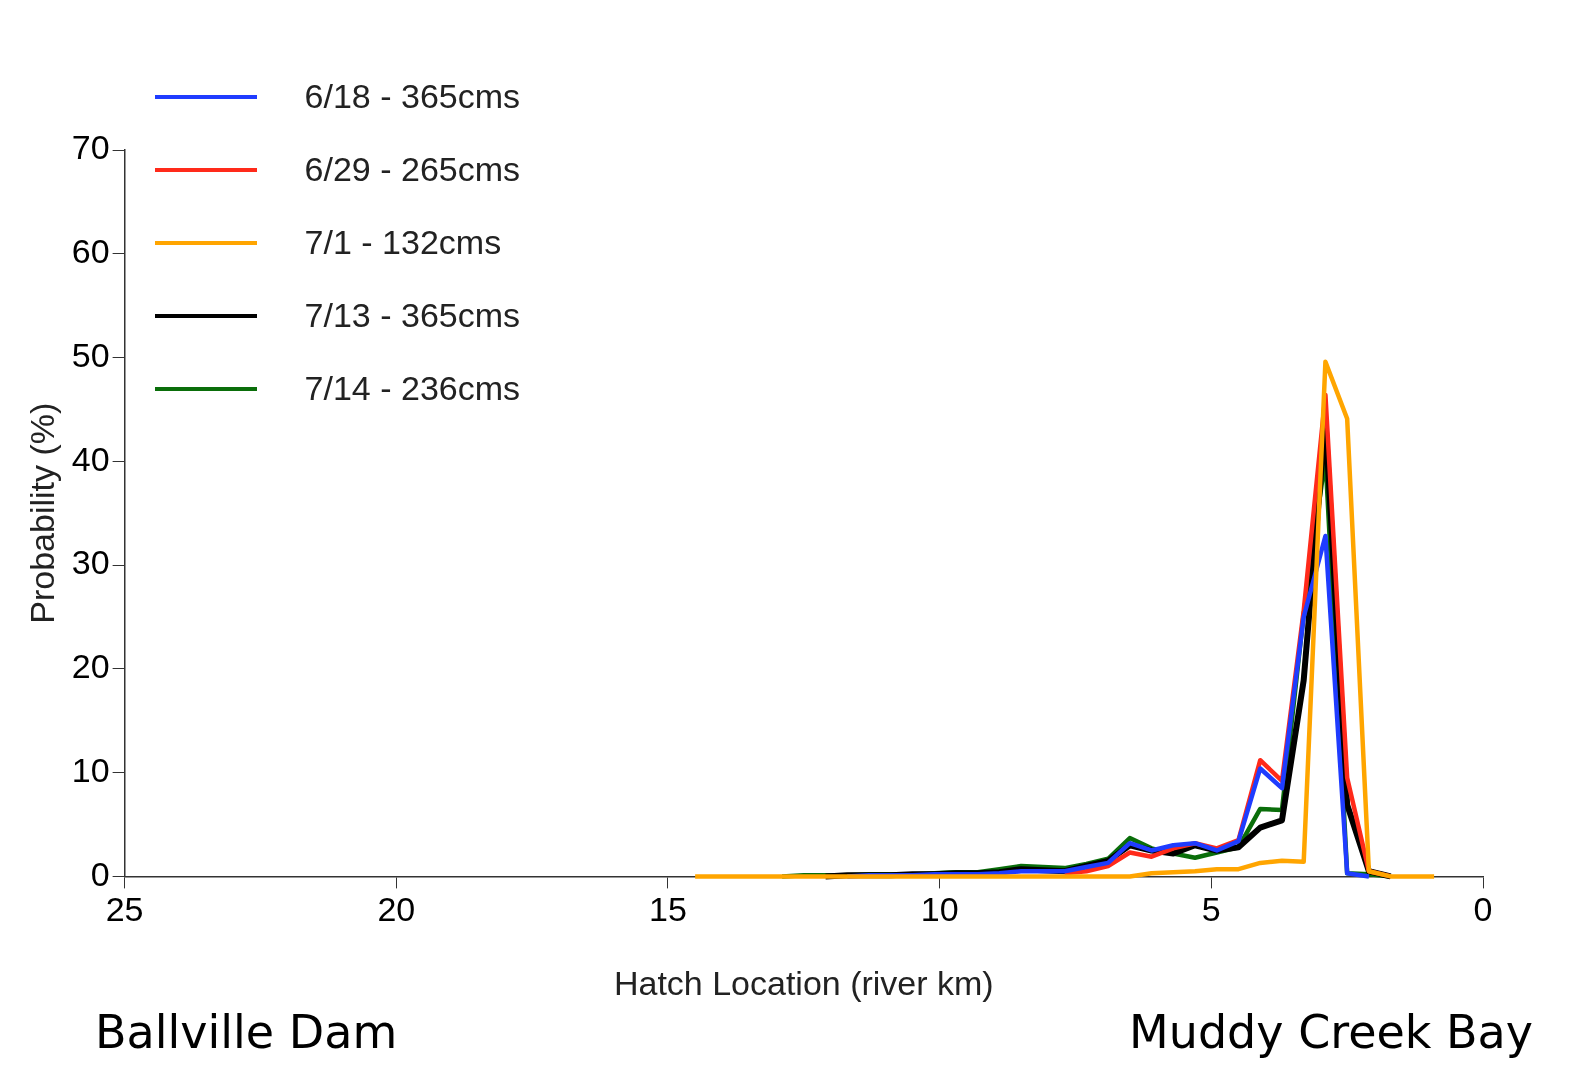  Describe the element at coordinates (668, 909) in the screenshot. I see `x-tick-label: 15` at that location.